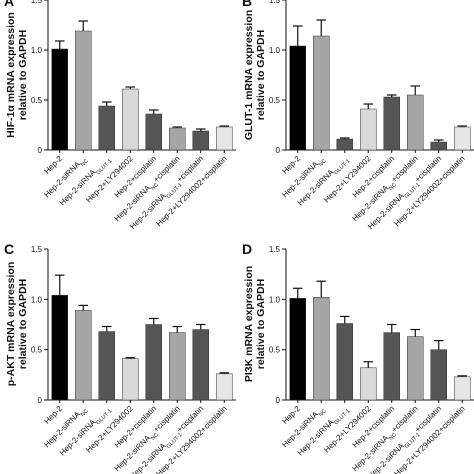 The height and width of the screenshot is (474, 474). Describe the element at coordinates (247, 4) in the screenshot. I see `panel-letter: B` at that location.